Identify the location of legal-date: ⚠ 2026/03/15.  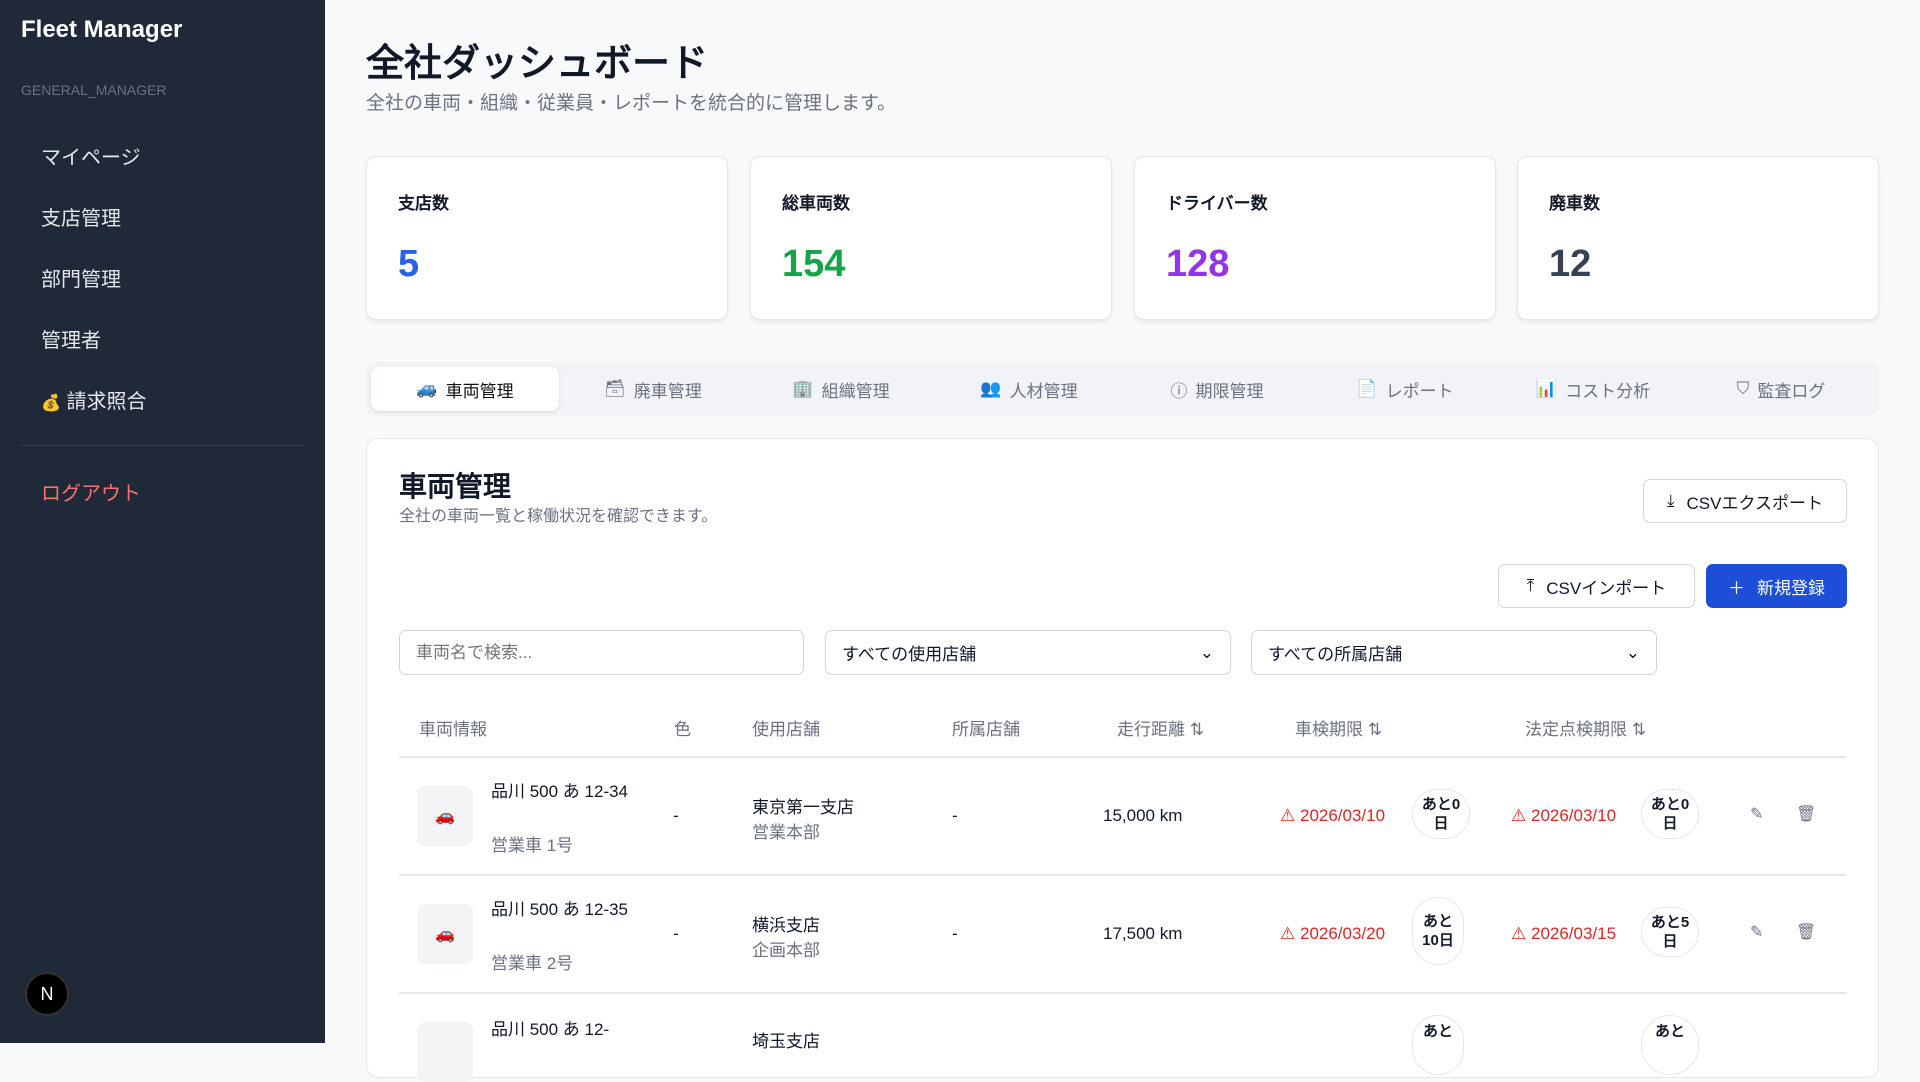
(1563, 934).